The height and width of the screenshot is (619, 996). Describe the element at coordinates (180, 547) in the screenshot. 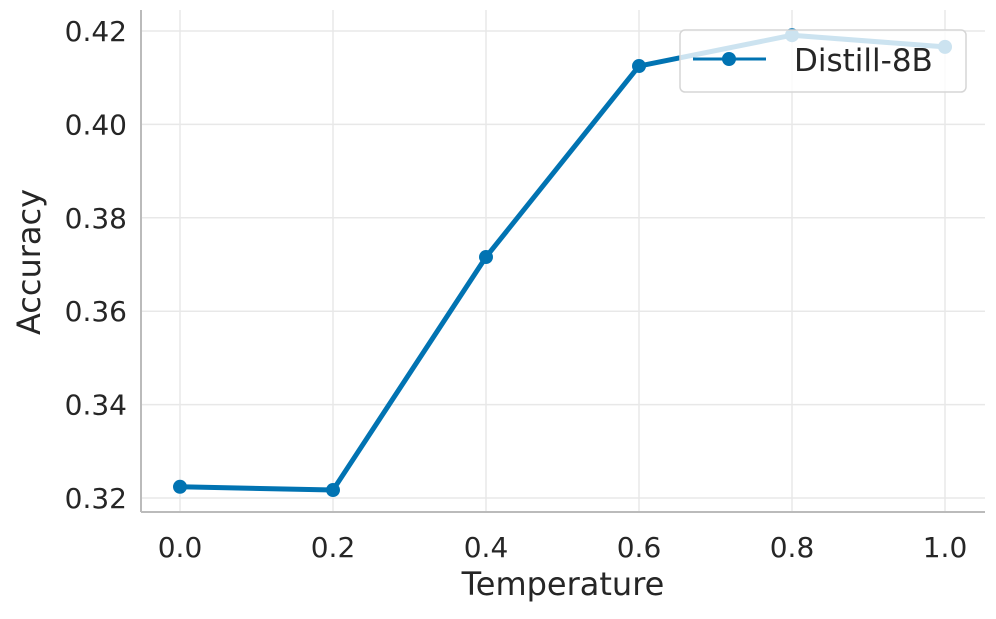

I see `x-tick-label: 0.0` at that location.